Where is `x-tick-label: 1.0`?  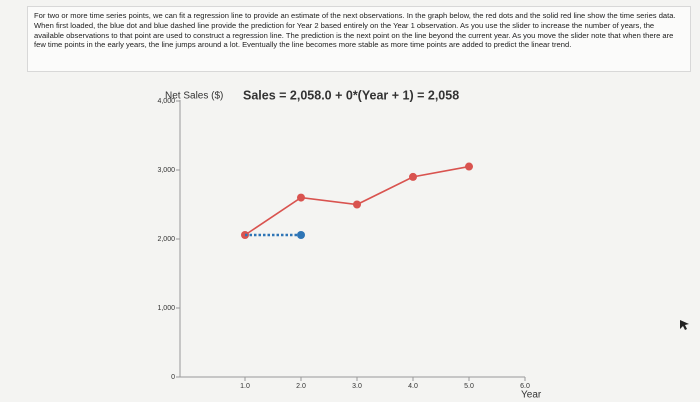
x-tick-label: 1.0 is located at coordinates (245, 386).